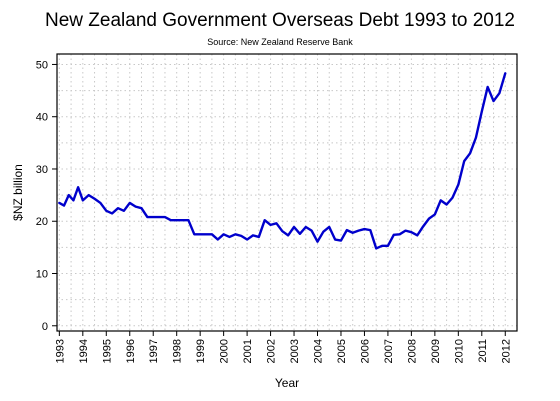 Image resolution: width=560 pixels, height=401 pixels. I want to click on x-tick-label: 2000, so click(225, 351).